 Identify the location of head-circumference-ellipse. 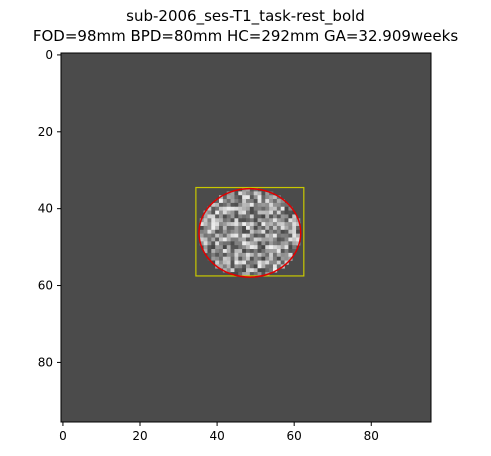
(250, 232).